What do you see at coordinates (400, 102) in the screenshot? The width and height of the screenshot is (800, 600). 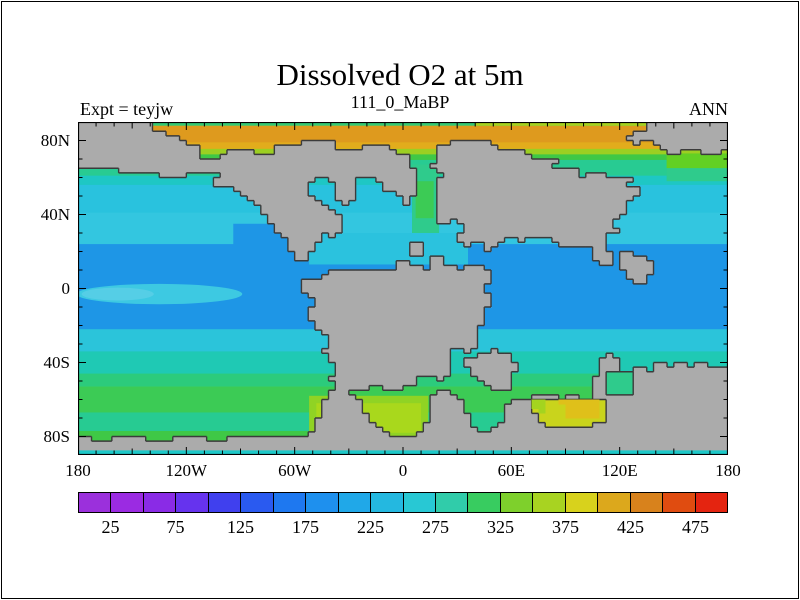 I see `page-subtitle: 111_0_MaBP` at bounding box center [400, 102].